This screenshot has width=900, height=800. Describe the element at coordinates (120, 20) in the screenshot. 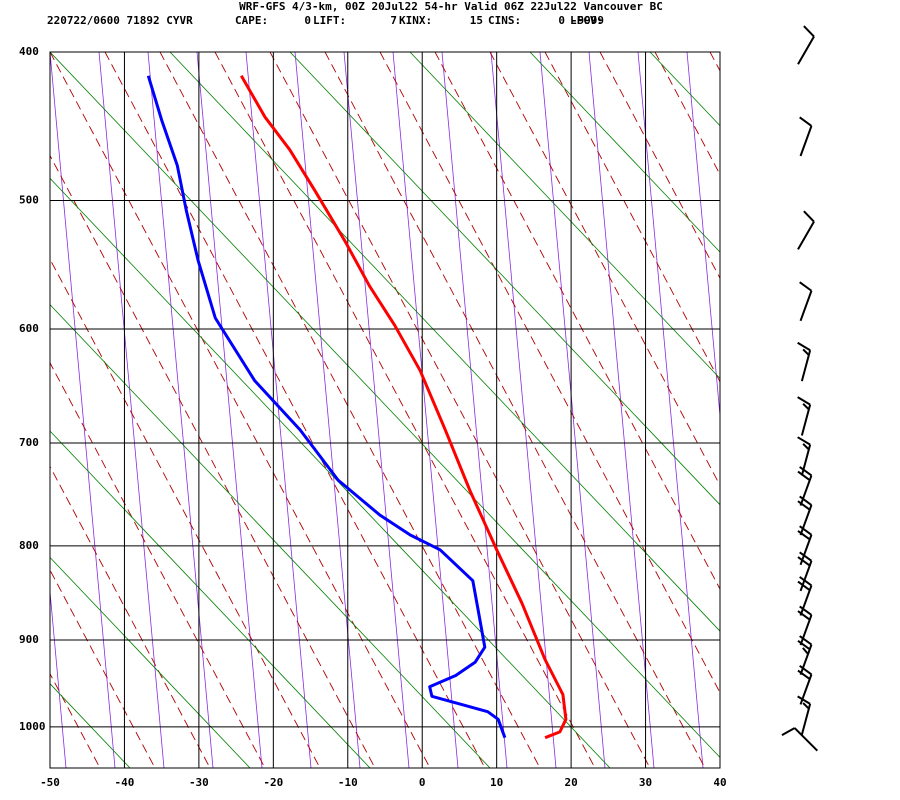

I see `station-info: 220722/0600 71892 CYVR` at that location.